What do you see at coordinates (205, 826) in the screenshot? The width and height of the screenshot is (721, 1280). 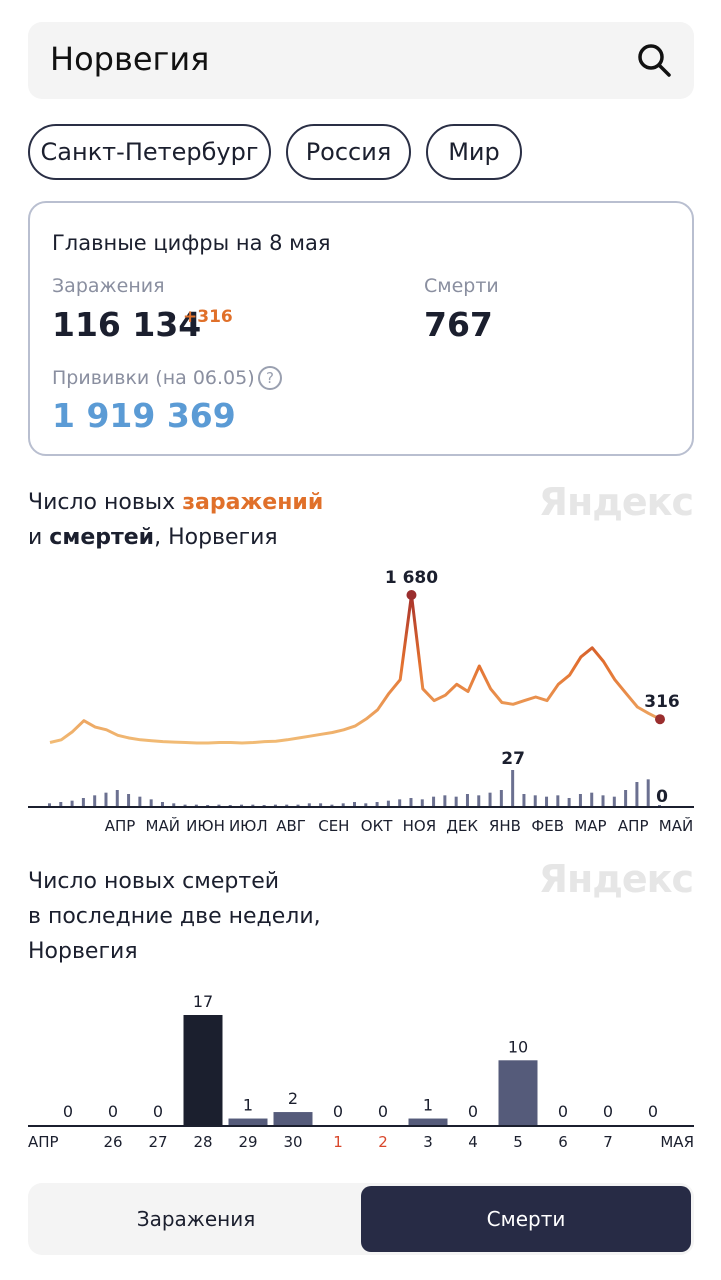 I see `x-tick-label: ИЮН` at bounding box center [205, 826].